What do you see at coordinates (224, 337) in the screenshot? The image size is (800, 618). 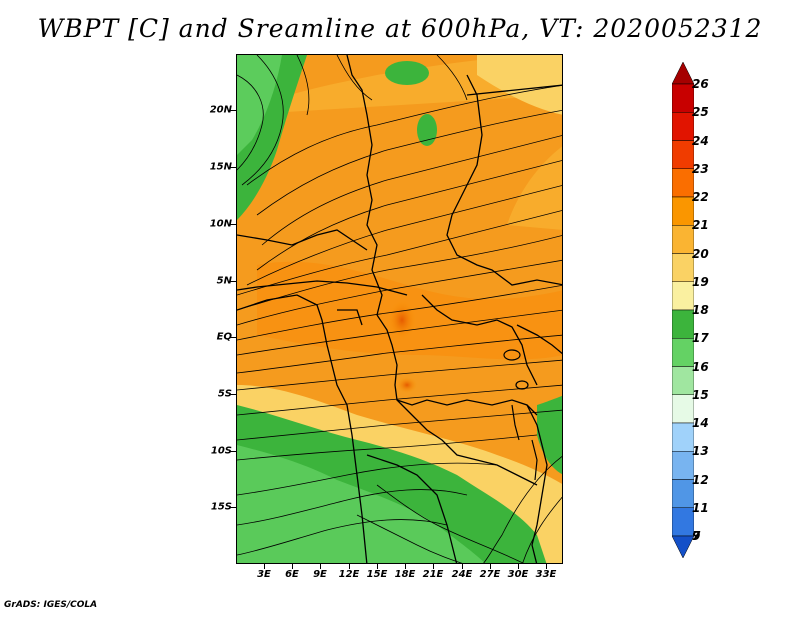 I see `lat-label: EQ` at bounding box center [224, 337].